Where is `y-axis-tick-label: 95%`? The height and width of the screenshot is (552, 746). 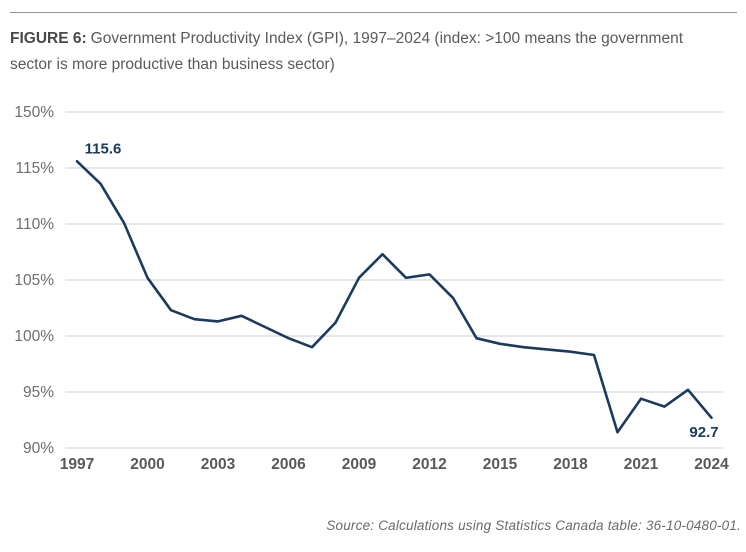 y-axis-tick-label: 95% is located at coordinates (38, 392).